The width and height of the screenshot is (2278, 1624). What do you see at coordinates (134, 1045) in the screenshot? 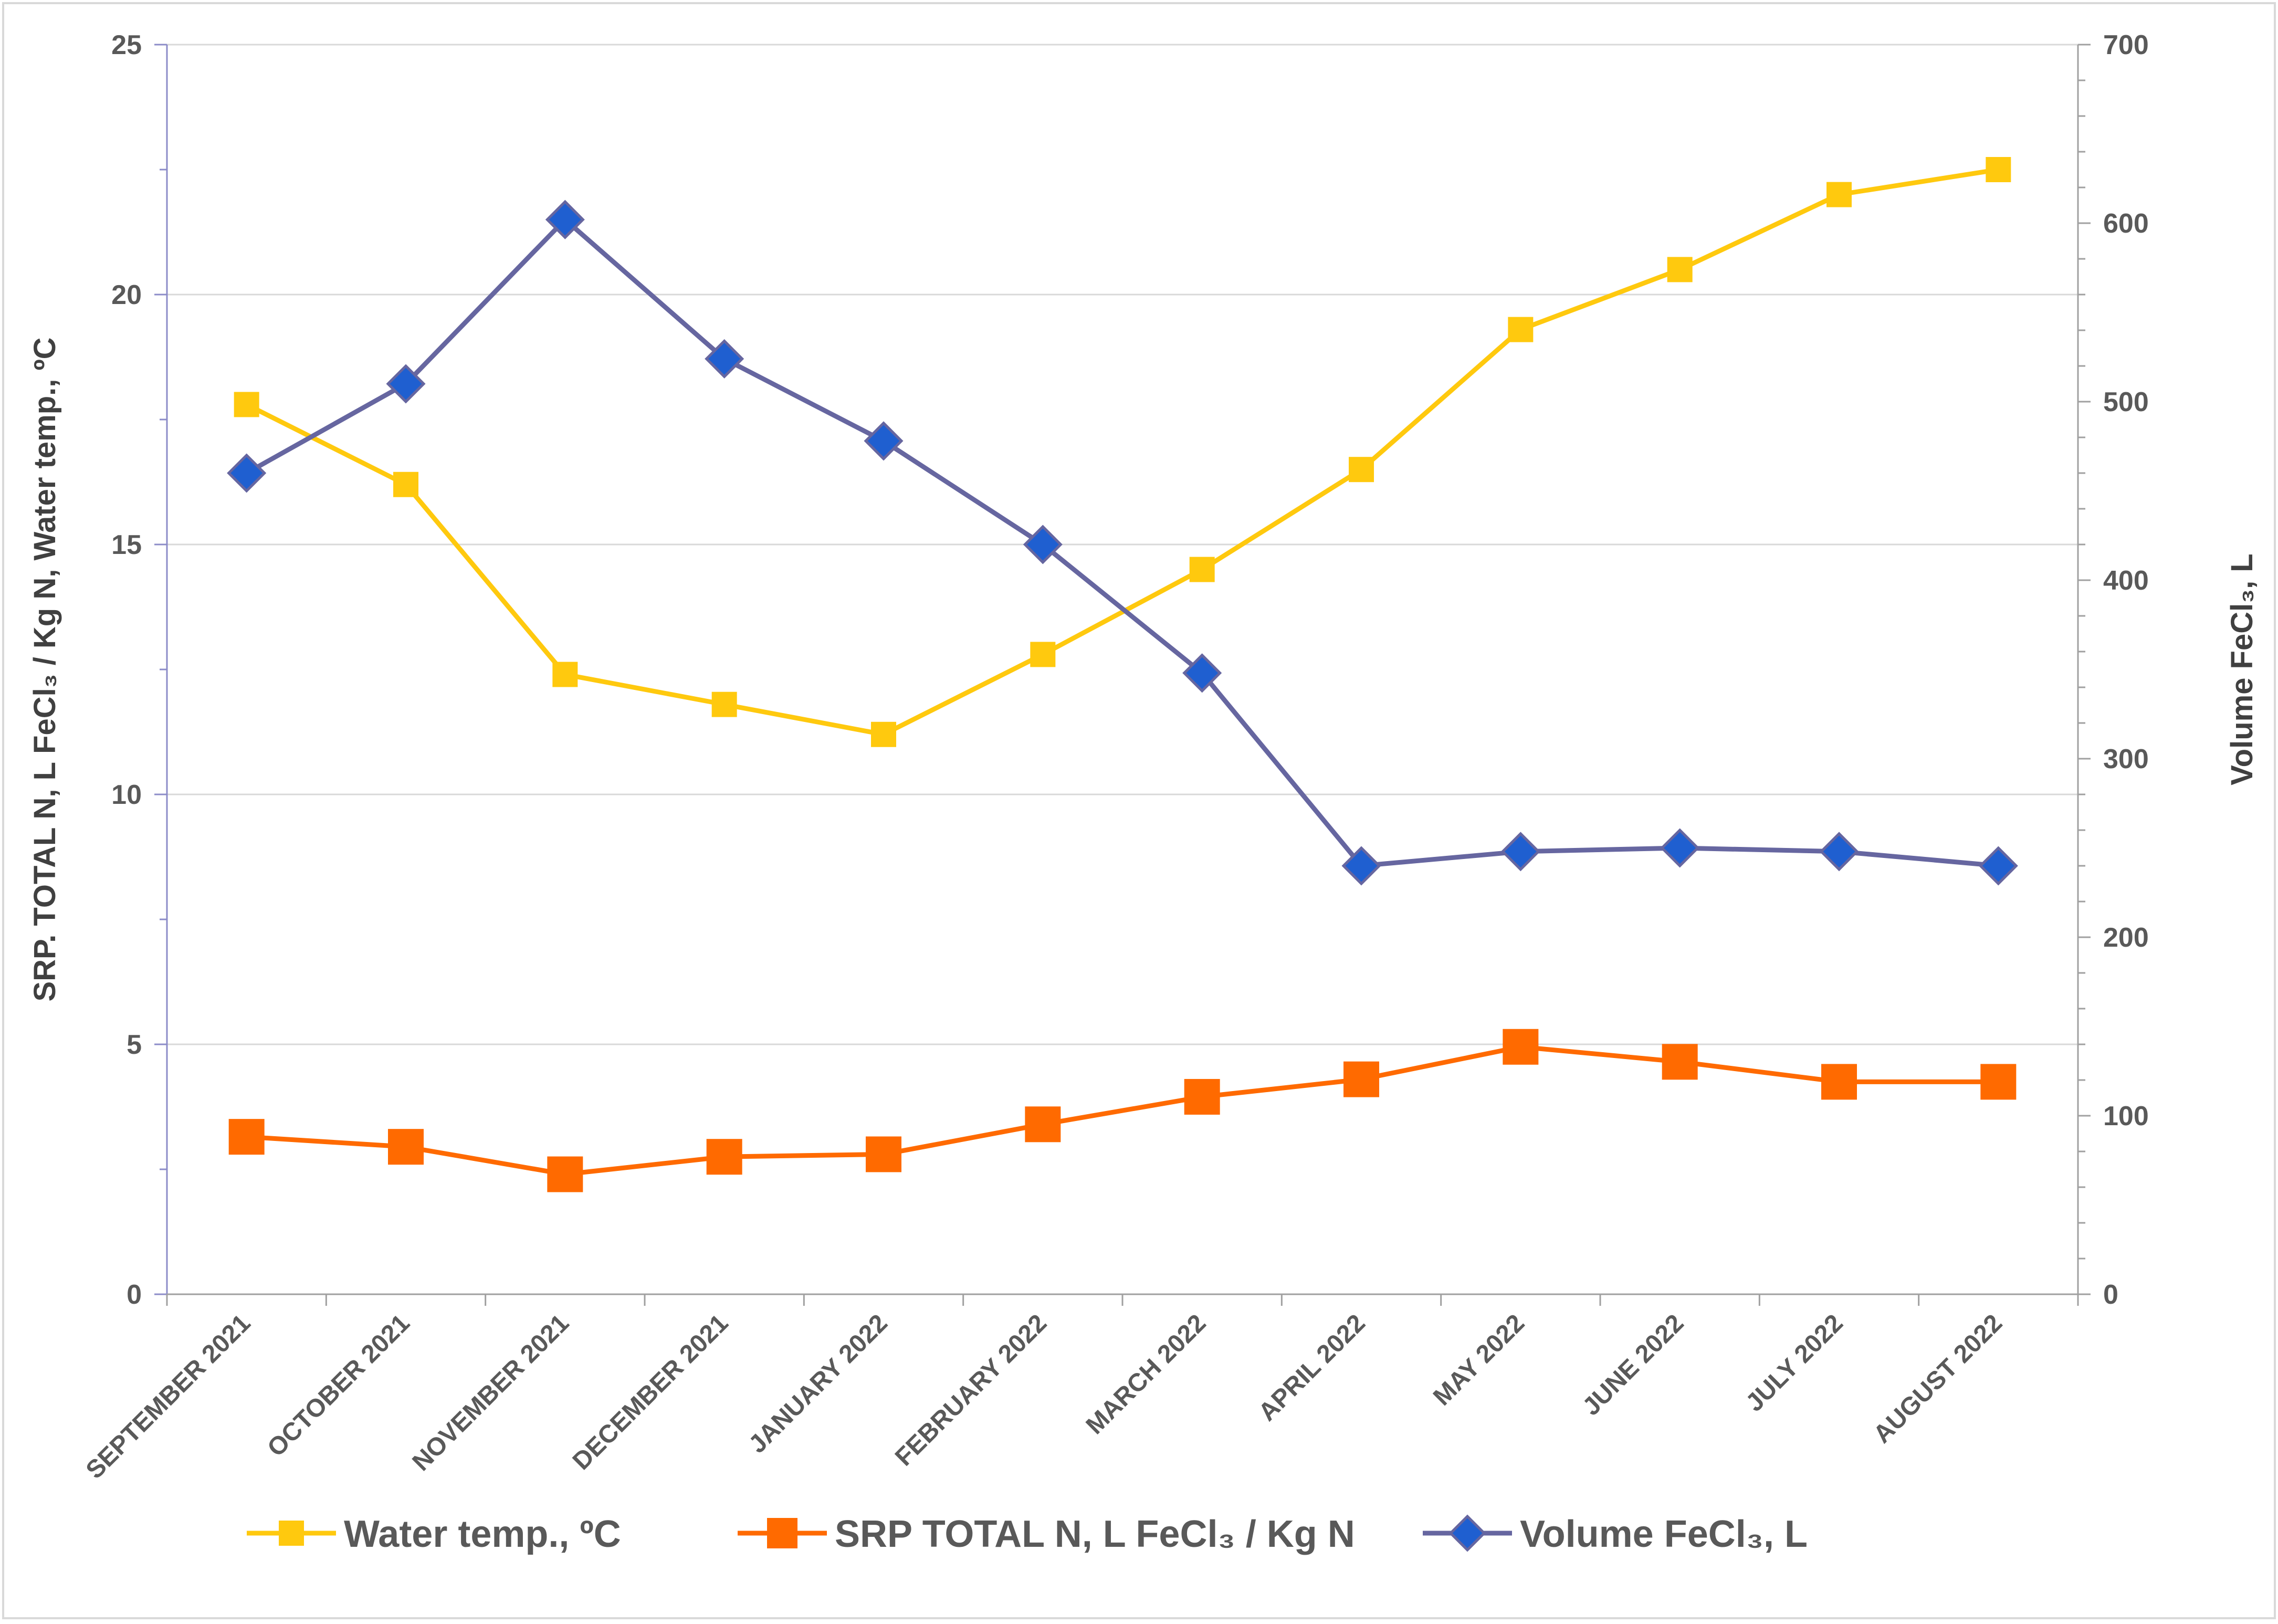
I see `y-left-tick-label: 5` at bounding box center [134, 1045].